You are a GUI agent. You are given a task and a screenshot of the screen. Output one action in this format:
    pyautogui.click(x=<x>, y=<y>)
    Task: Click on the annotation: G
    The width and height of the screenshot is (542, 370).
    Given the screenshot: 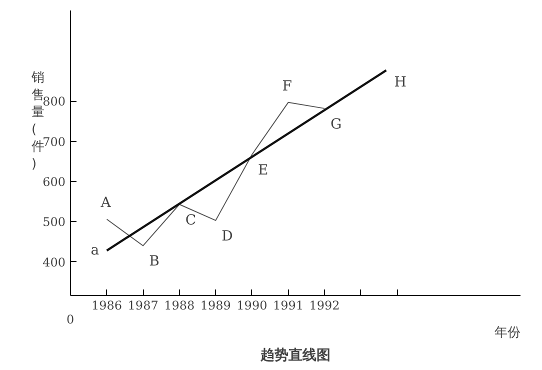 What is the action you would take?
    pyautogui.click(x=336, y=124)
    